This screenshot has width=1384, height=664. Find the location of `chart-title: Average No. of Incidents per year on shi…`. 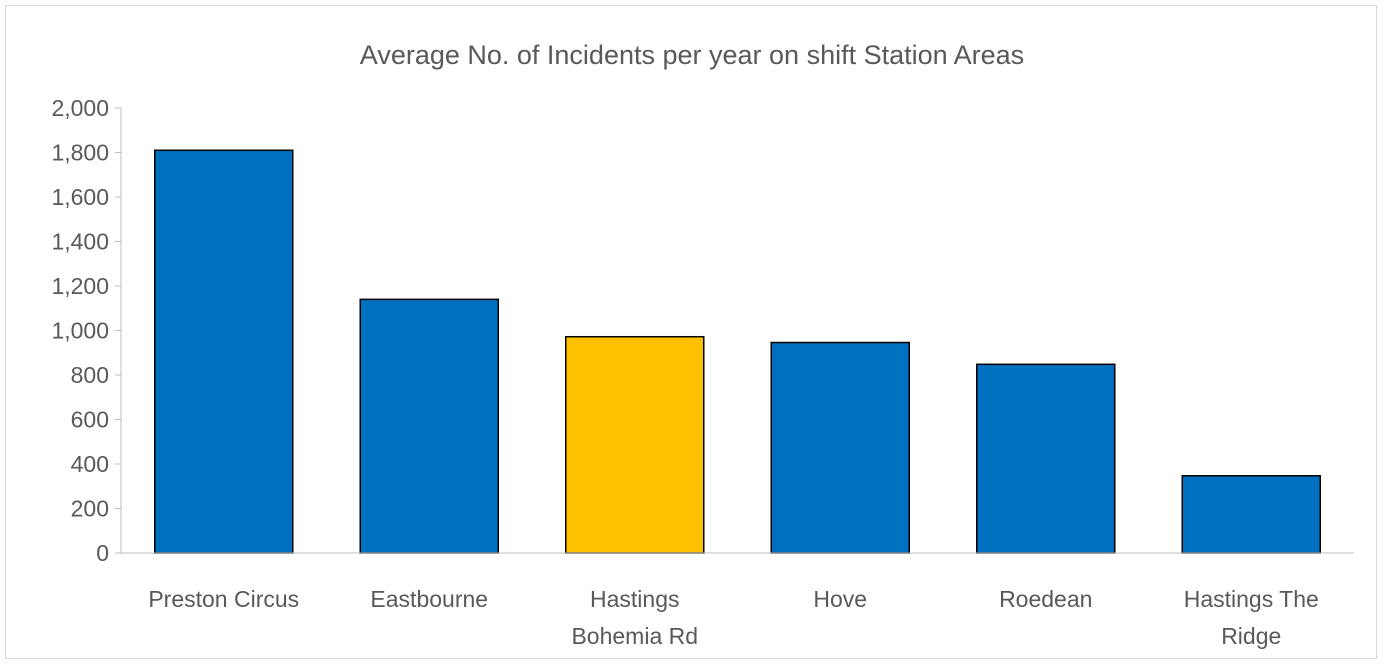

chart-title: Average No. of Incidents per year on shi… is located at coordinates (692, 55).